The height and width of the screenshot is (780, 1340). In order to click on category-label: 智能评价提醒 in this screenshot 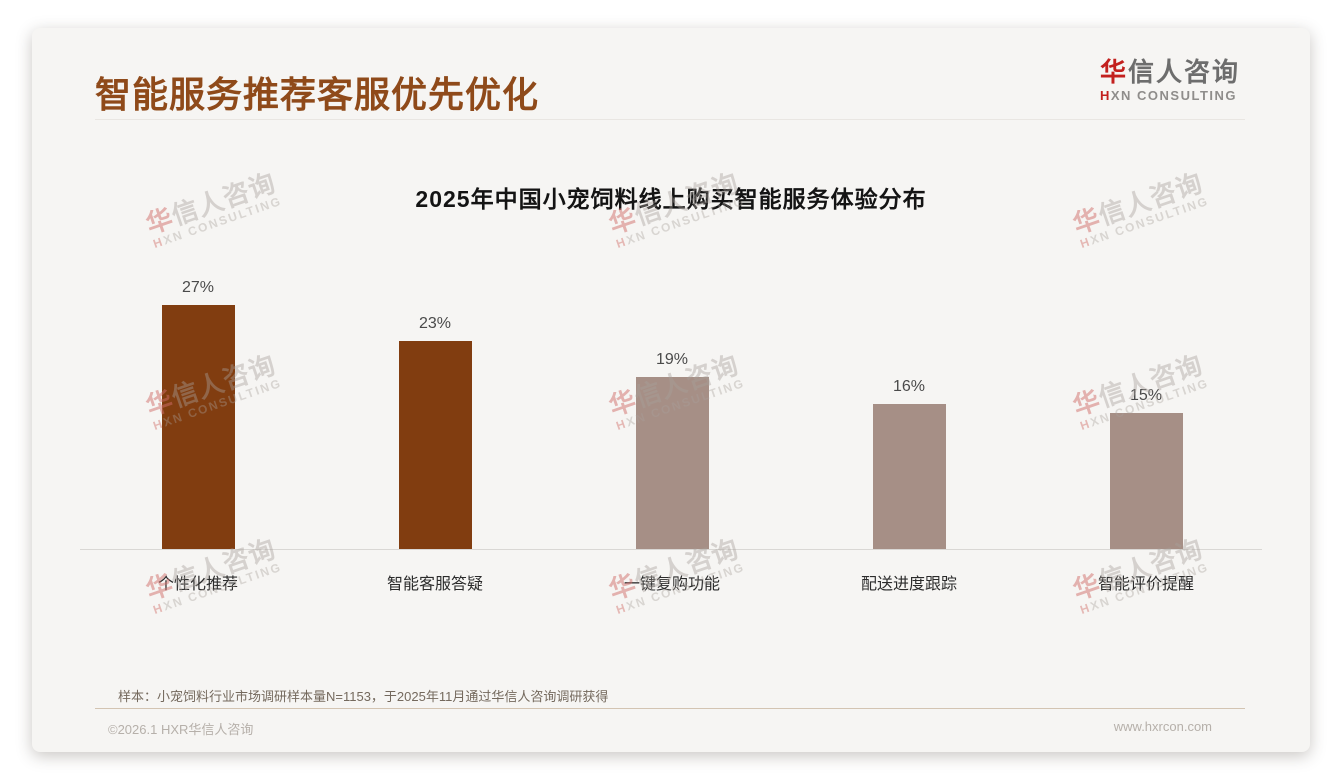, I will do `click(1145, 584)`.